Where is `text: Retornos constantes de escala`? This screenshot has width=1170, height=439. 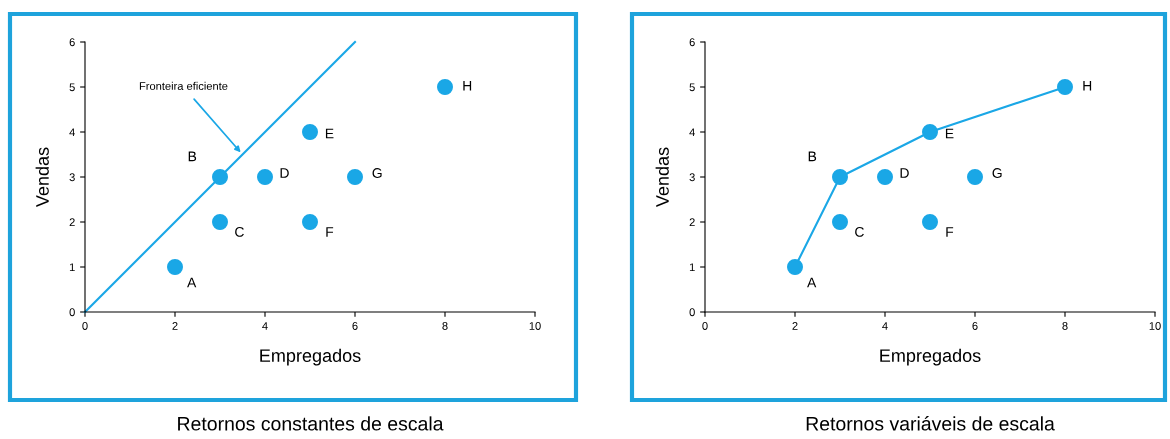
text: Retornos constantes de escala is located at coordinates (311, 423).